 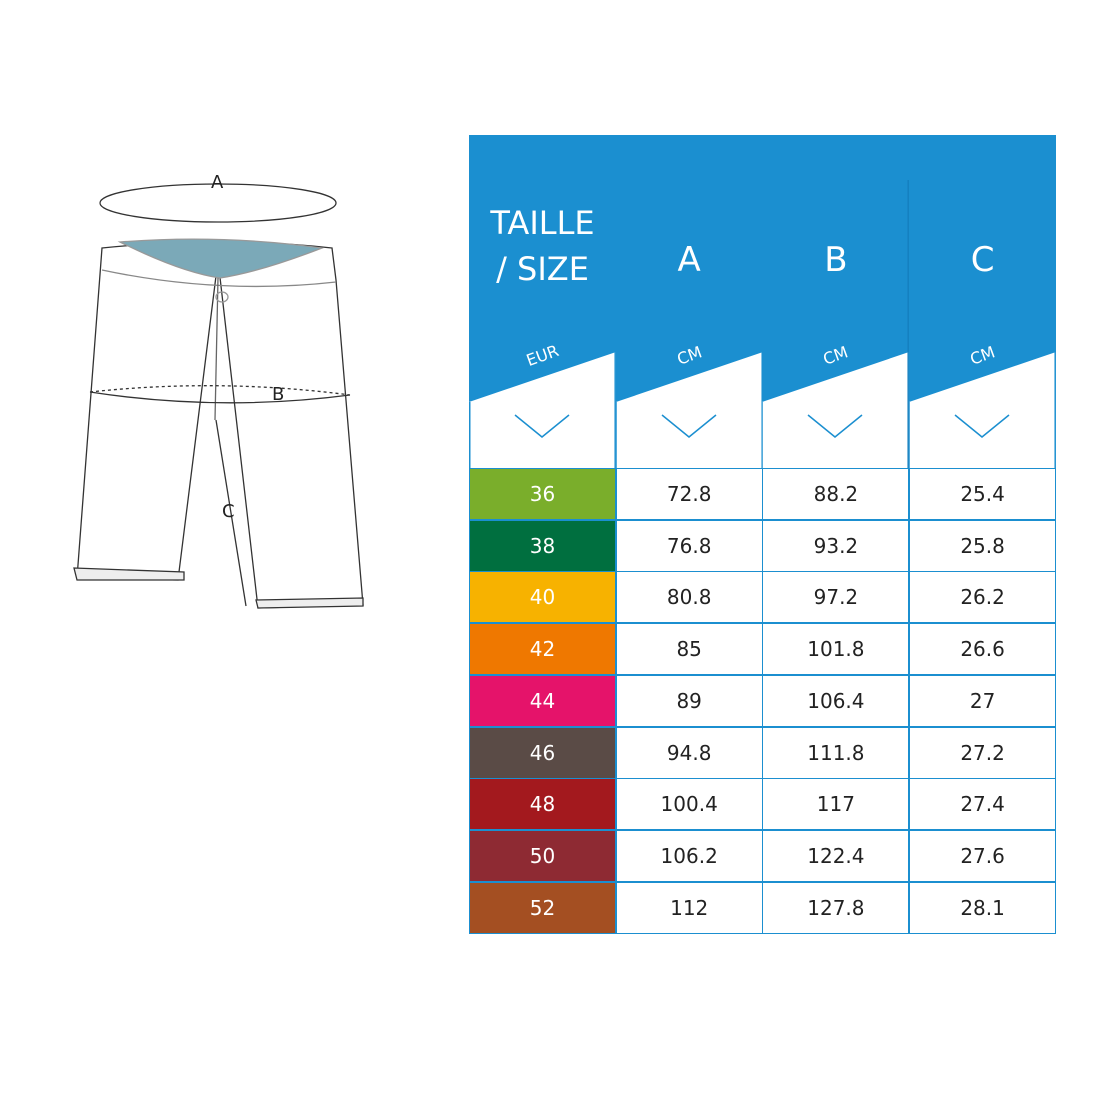 I want to click on cell-c: 26.2, so click(x=983, y=597).